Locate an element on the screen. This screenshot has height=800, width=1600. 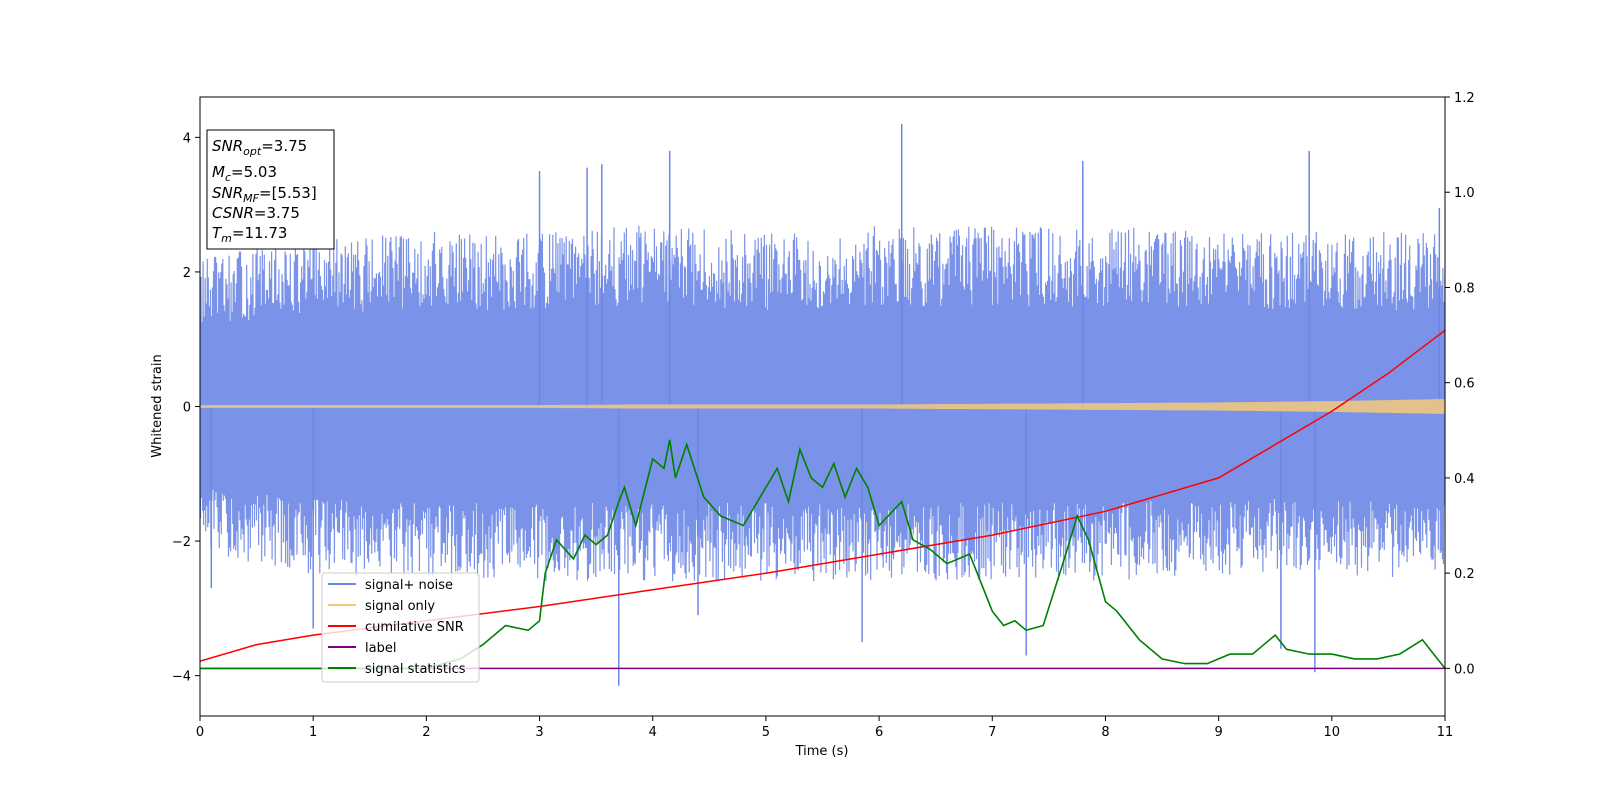
y2-tick-label: 0.8 is located at coordinates (1464, 288).